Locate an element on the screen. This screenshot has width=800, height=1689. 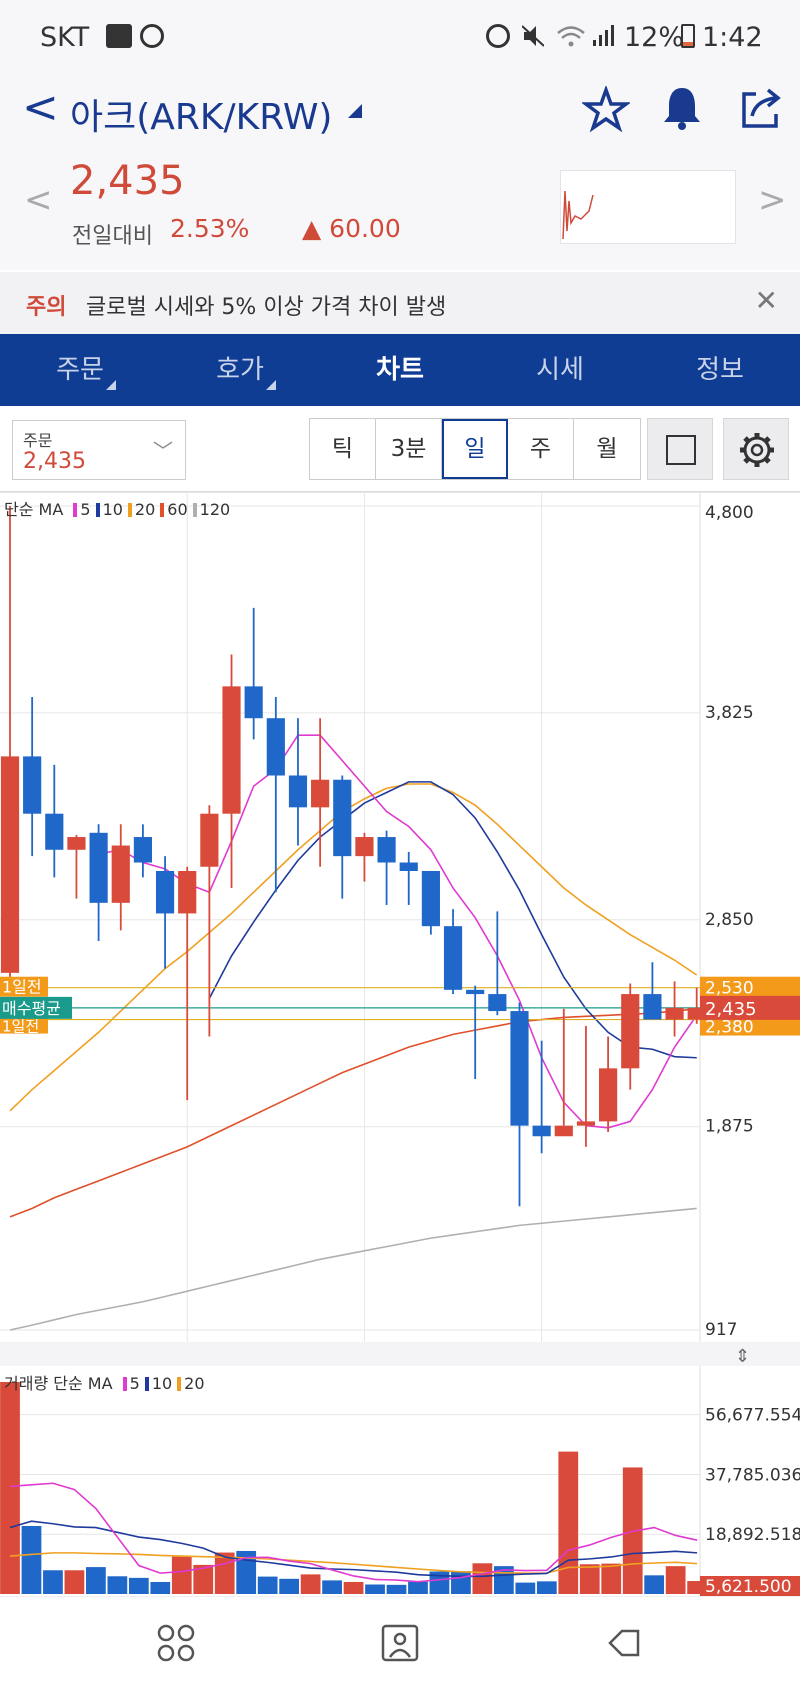
order-value: 2,435 is located at coordinates (54, 461).